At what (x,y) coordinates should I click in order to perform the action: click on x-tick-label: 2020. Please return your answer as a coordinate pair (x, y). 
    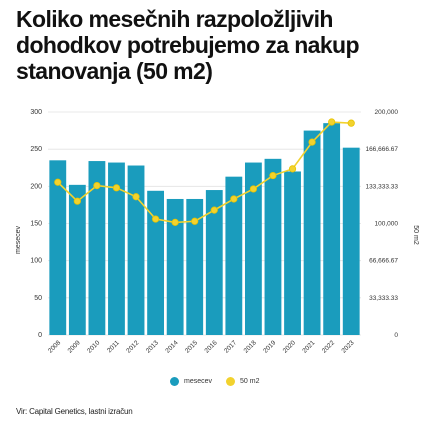
    Looking at the image, I should click on (289, 346).